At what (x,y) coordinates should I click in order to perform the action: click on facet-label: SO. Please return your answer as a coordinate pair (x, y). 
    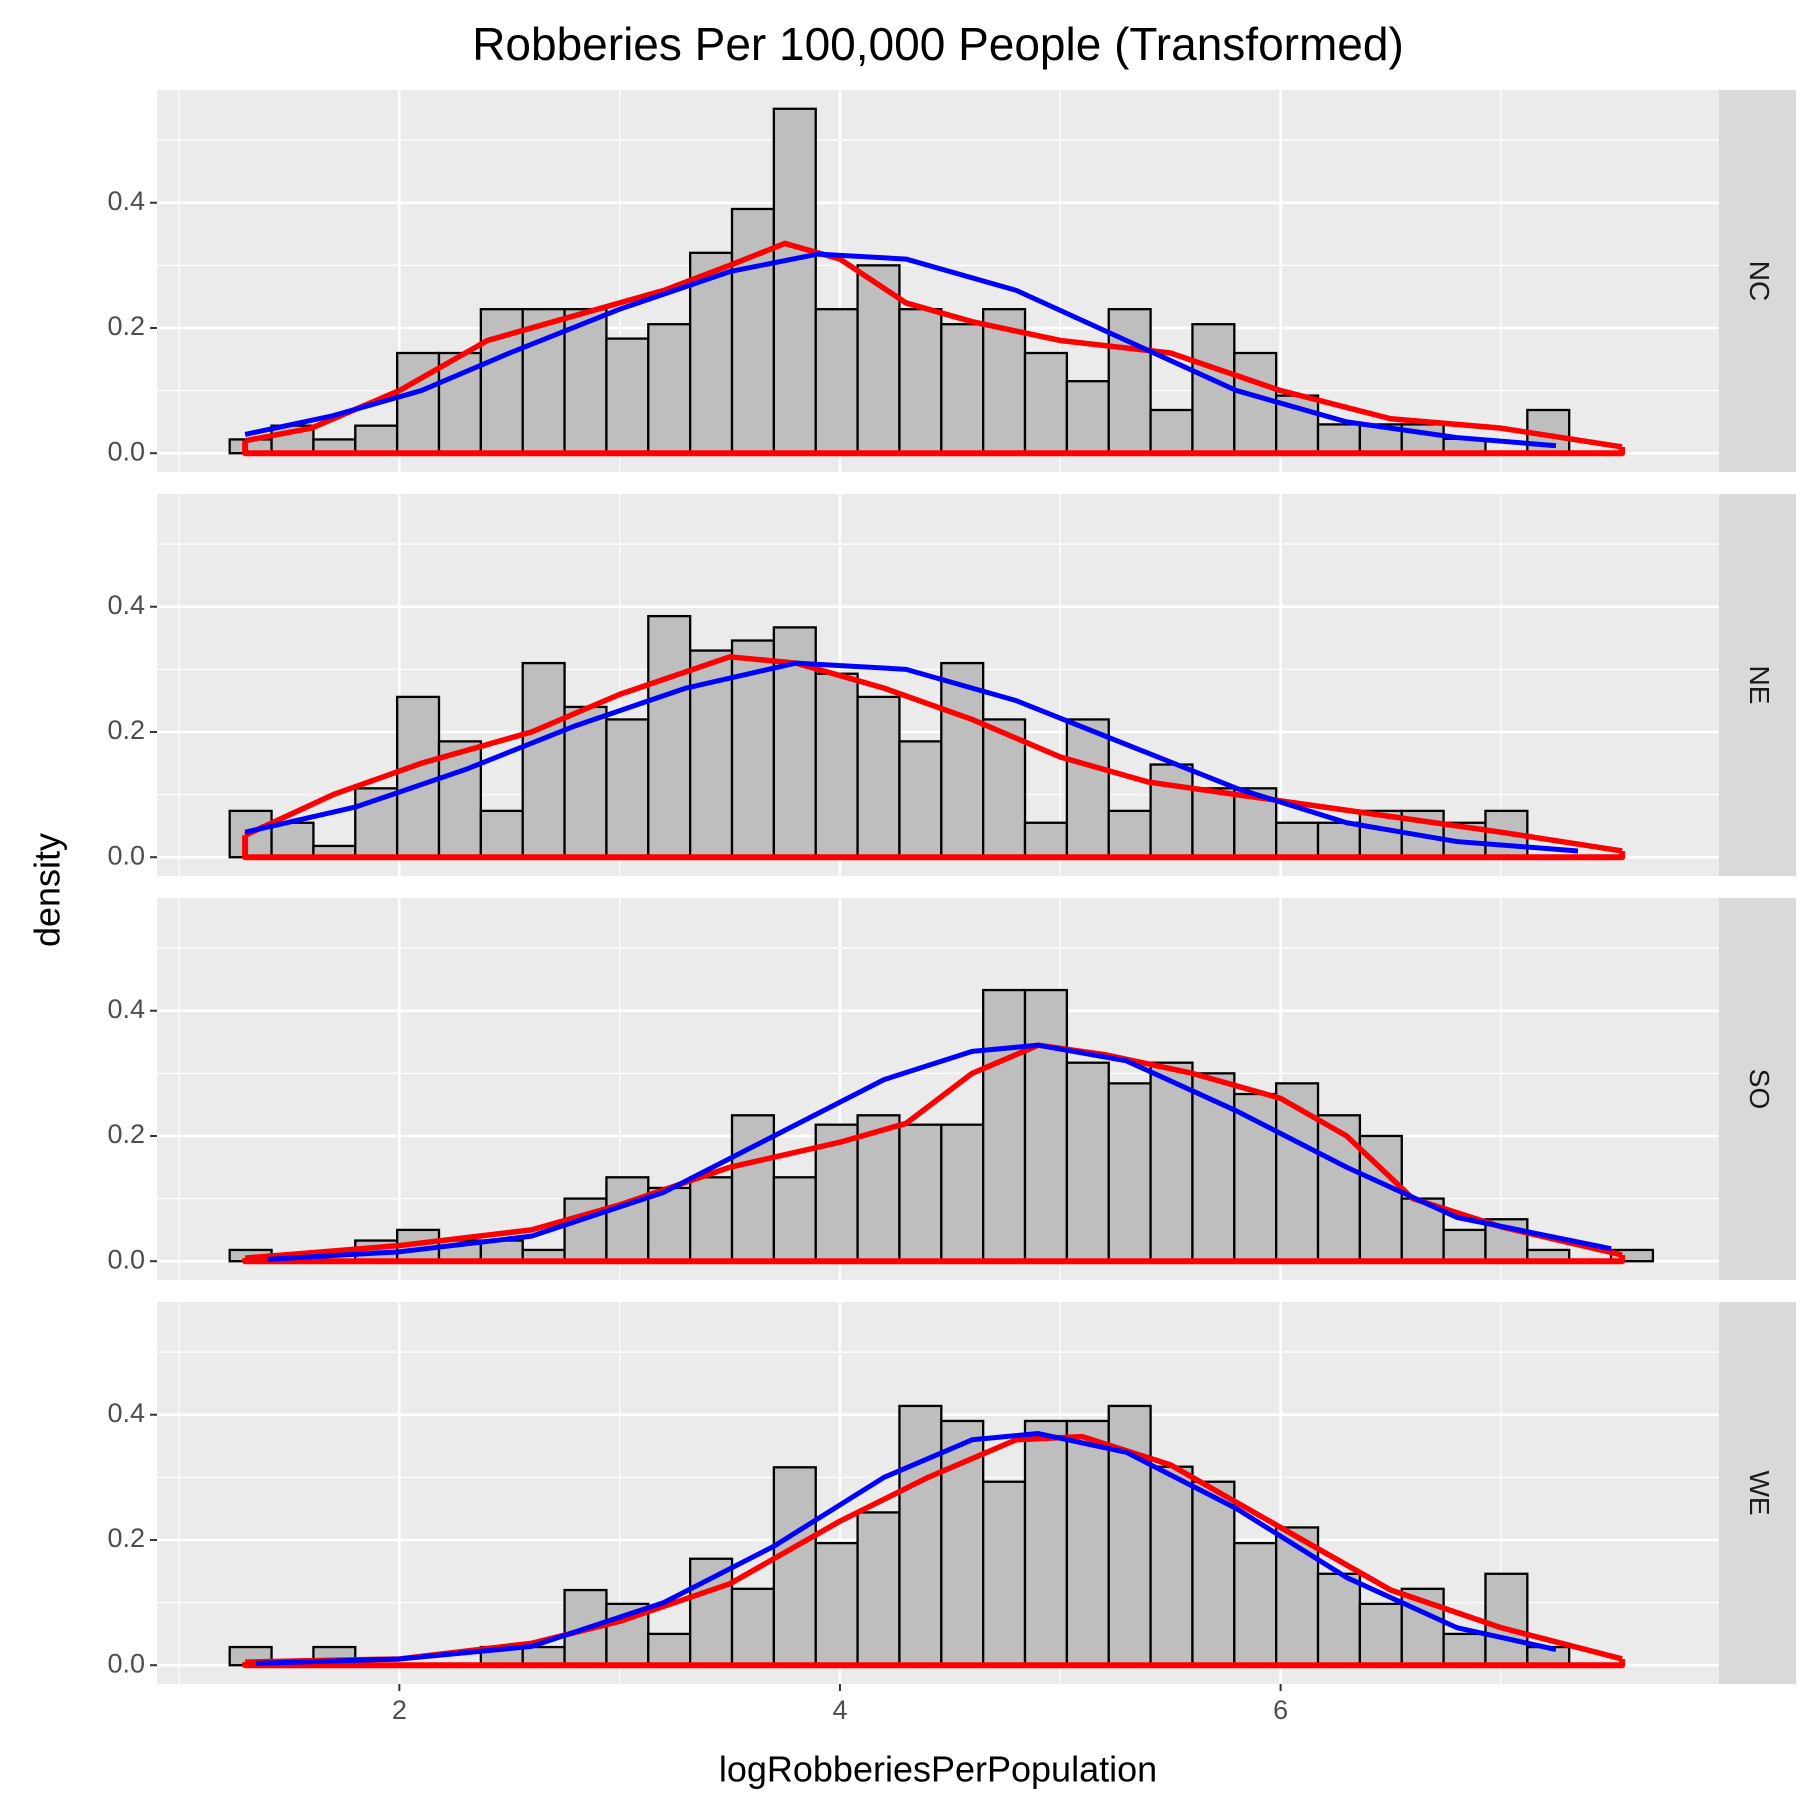
    Looking at the image, I should click on (1759, 1089).